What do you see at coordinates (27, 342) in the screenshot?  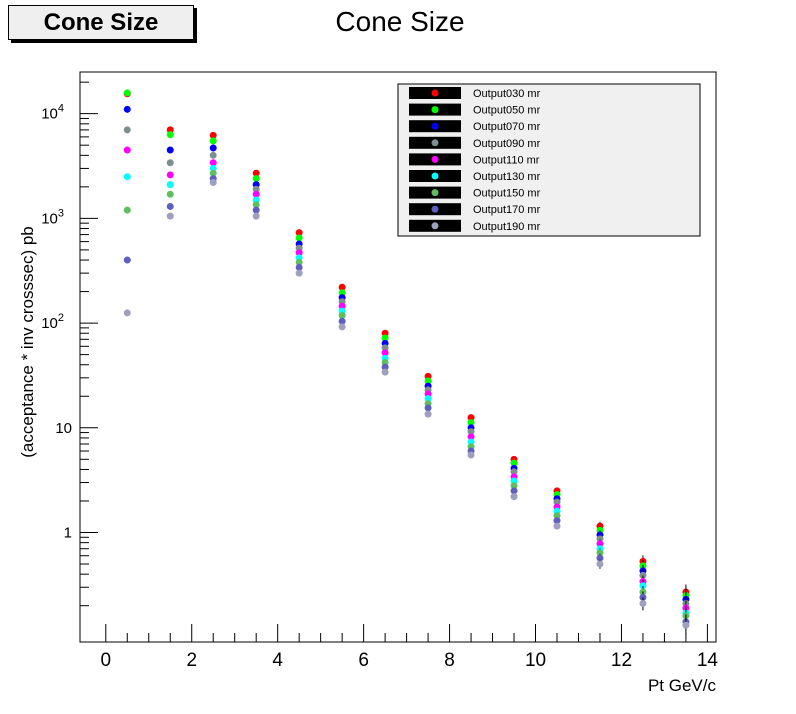 I see `y-axis-title: (acceptance * inv crosssec) pb` at bounding box center [27, 342].